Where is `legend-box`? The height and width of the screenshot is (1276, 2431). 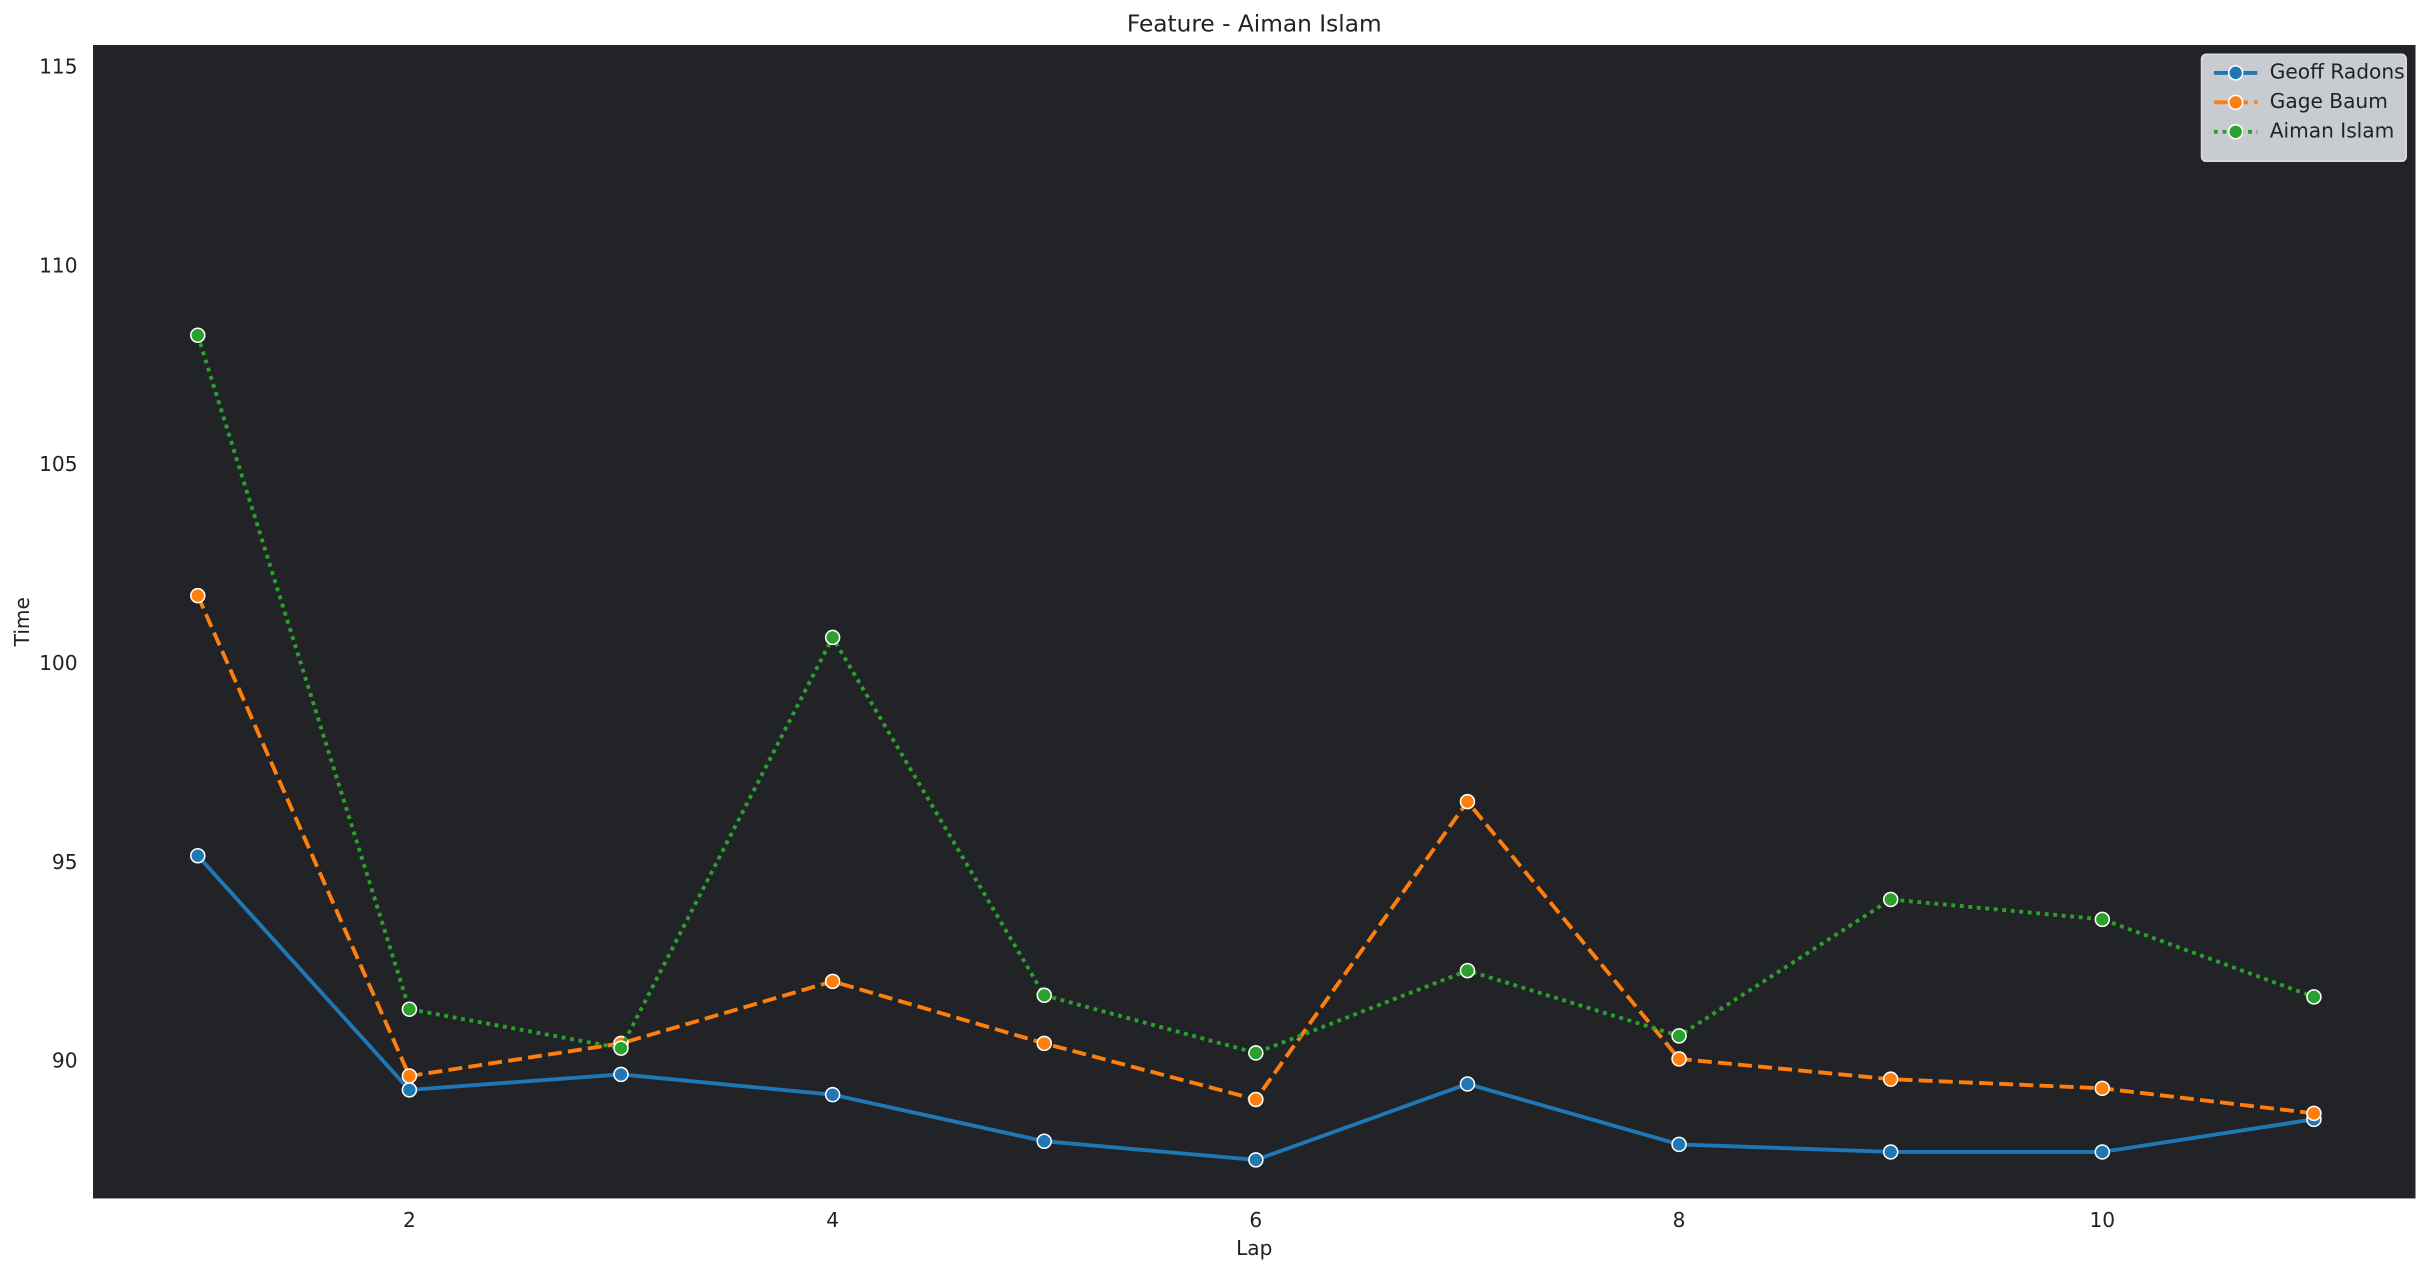 legend-box is located at coordinates (2303, 108).